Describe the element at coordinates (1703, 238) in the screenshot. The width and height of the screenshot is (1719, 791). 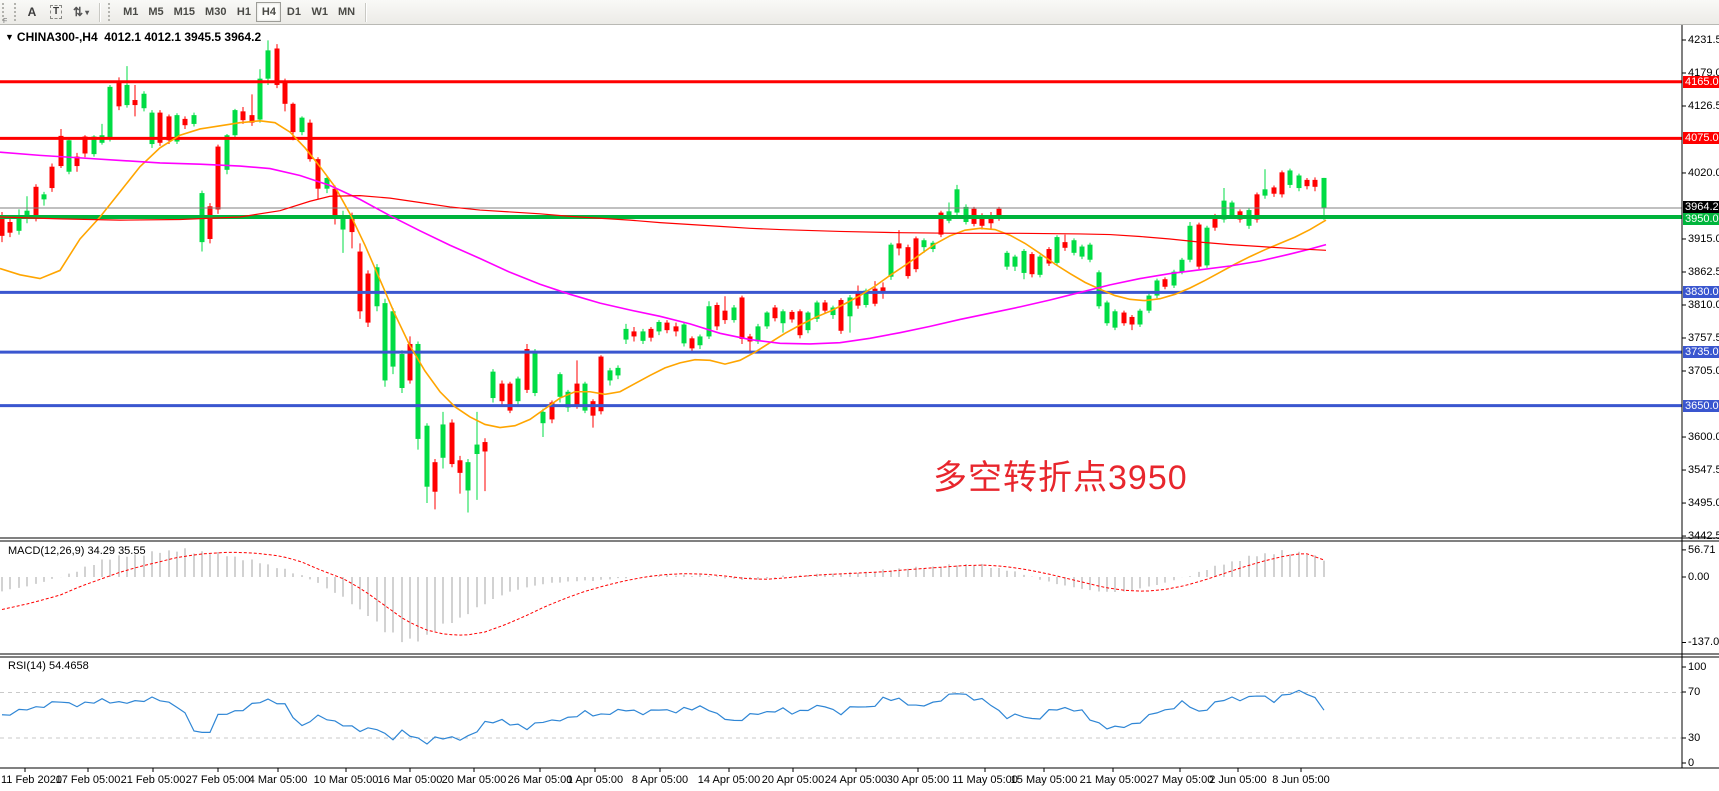
I see `price-tick-label: 3915.0` at that location.